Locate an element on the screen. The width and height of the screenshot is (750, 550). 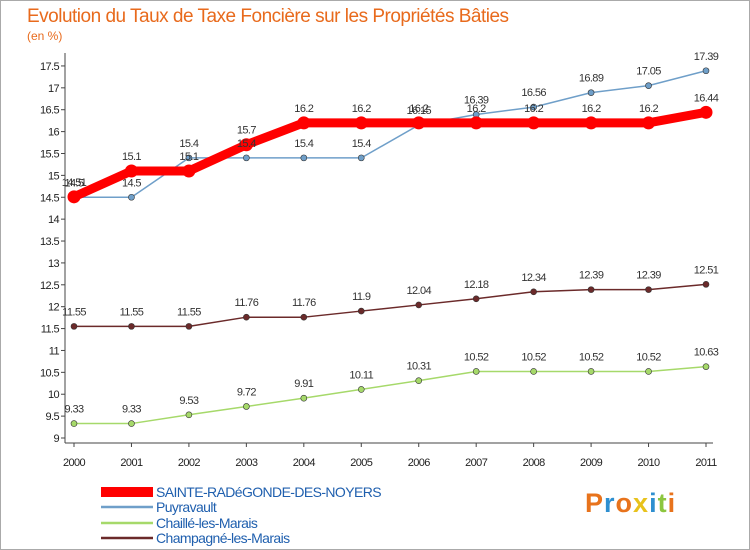
y-tick-label: 13.5 is located at coordinates (49, 242).